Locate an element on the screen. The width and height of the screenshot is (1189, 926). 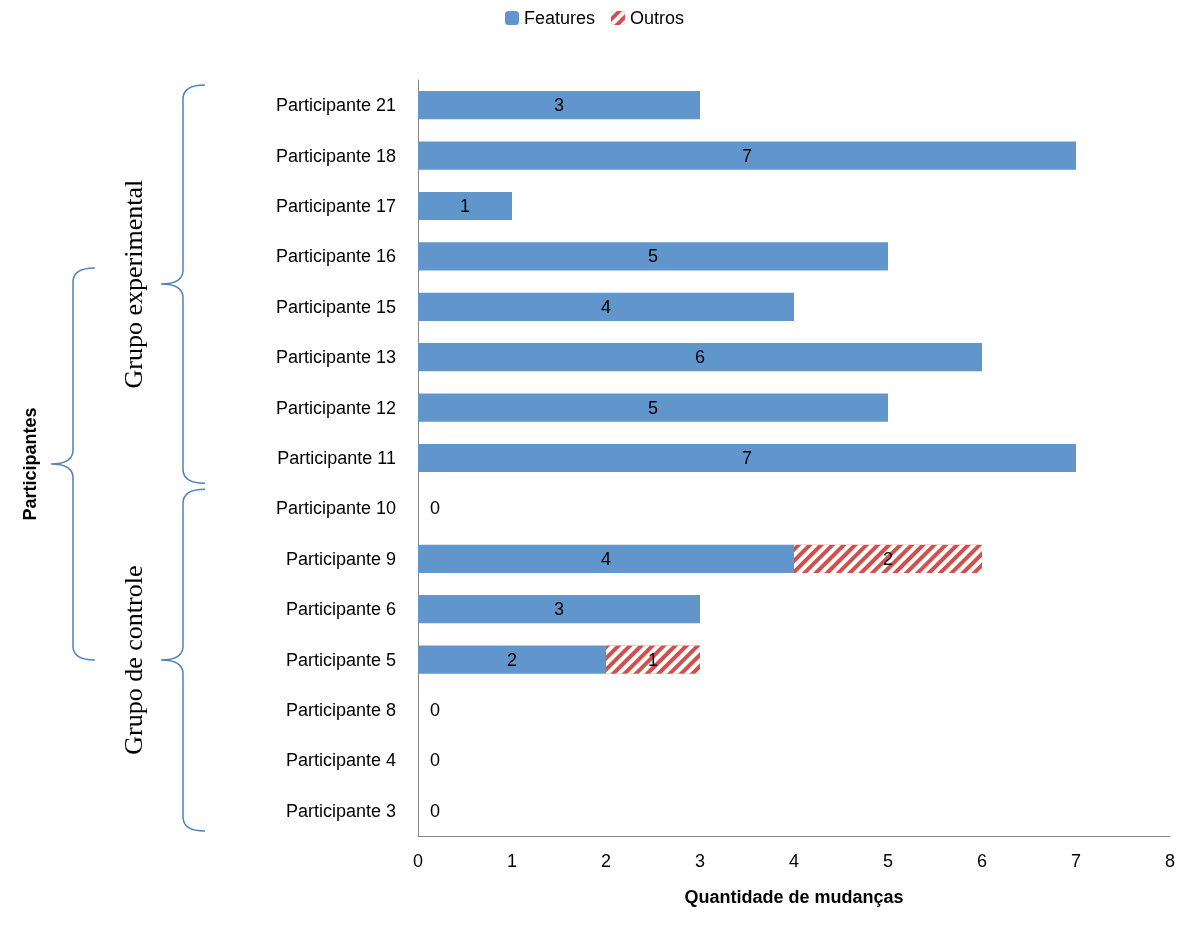
x-tick-label: 0 is located at coordinates (418, 861).